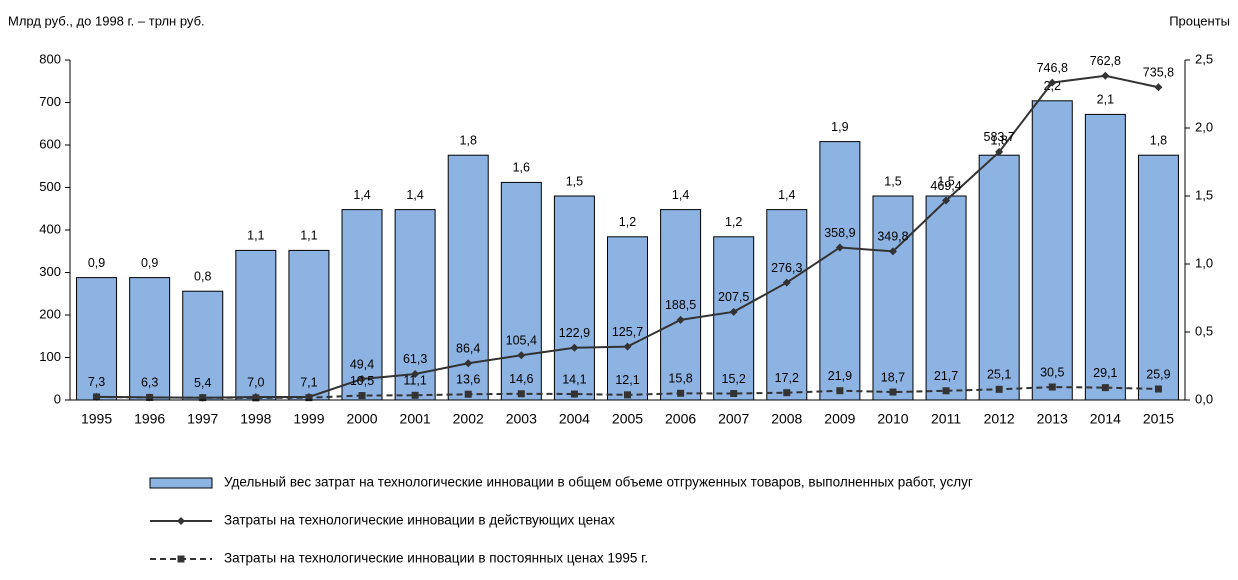  What do you see at coordinates (1105, 100) in the screenshot?
I see `bar-value-label: 2,1` at bounding box center [1105, 100].